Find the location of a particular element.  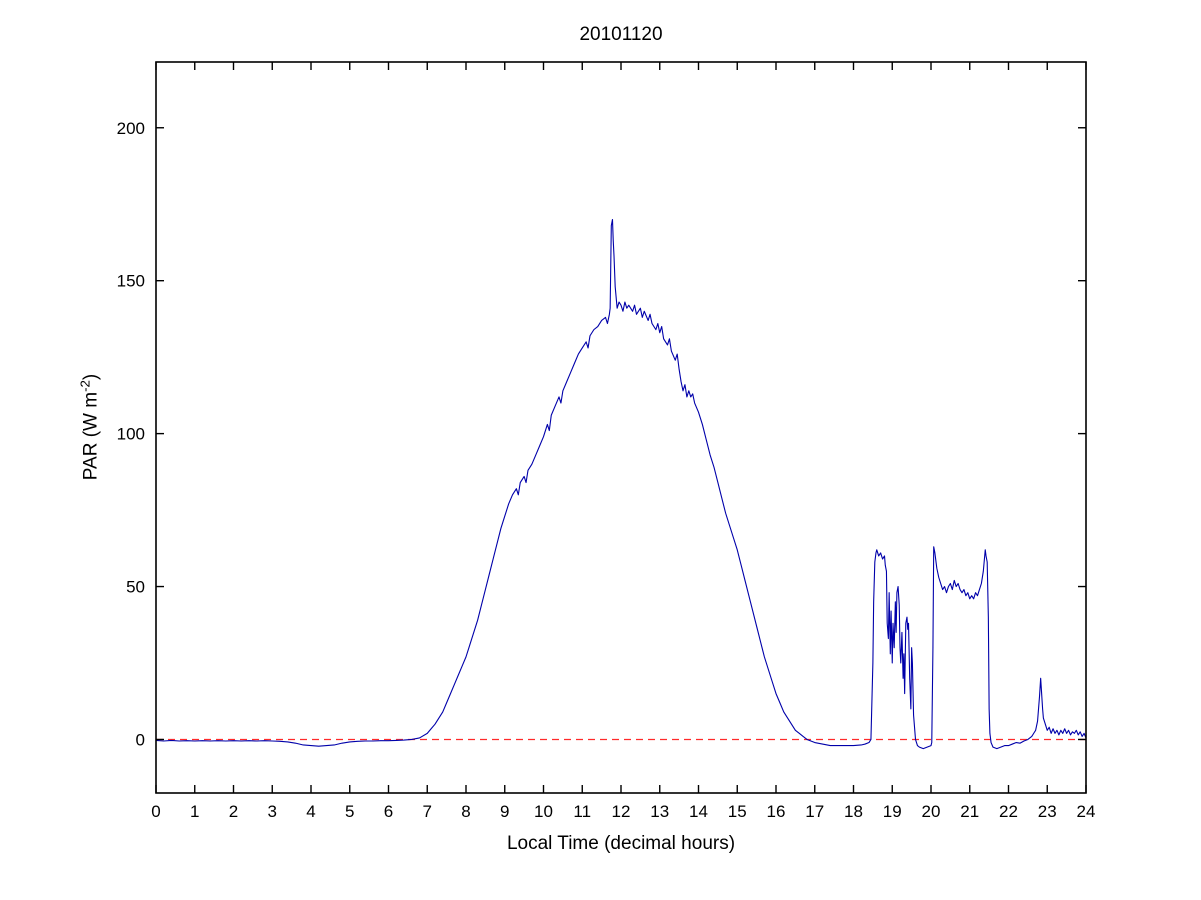

x-tick-label: 7 is located at coordinates (427, 811).